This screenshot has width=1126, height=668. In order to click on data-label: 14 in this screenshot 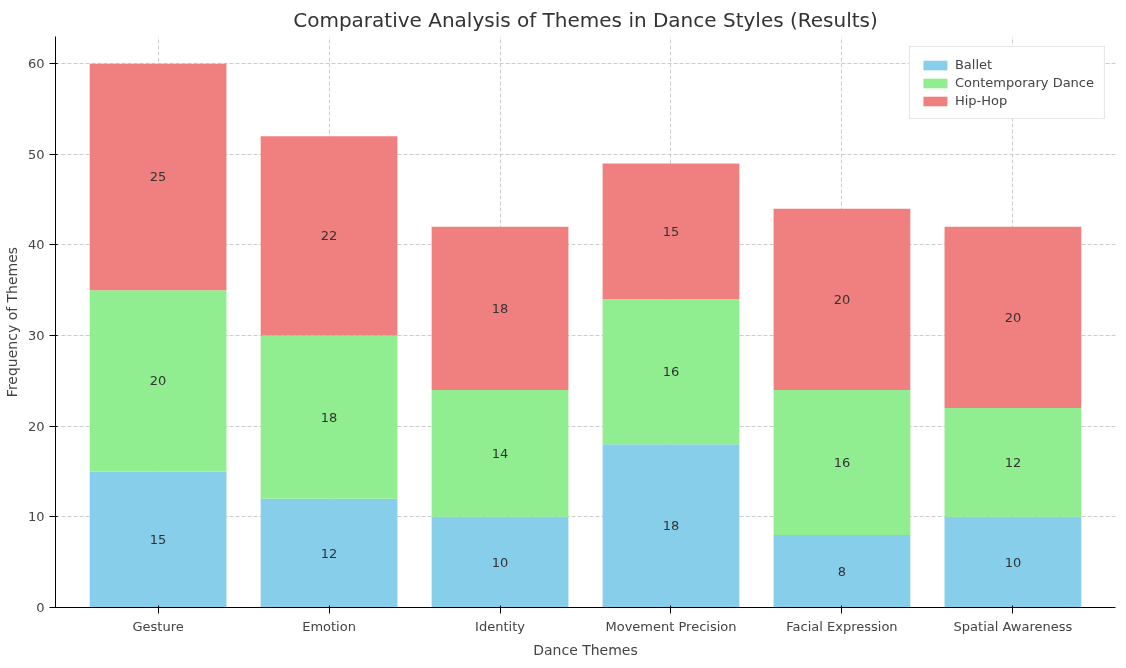, I will do `click(500, 453)`.